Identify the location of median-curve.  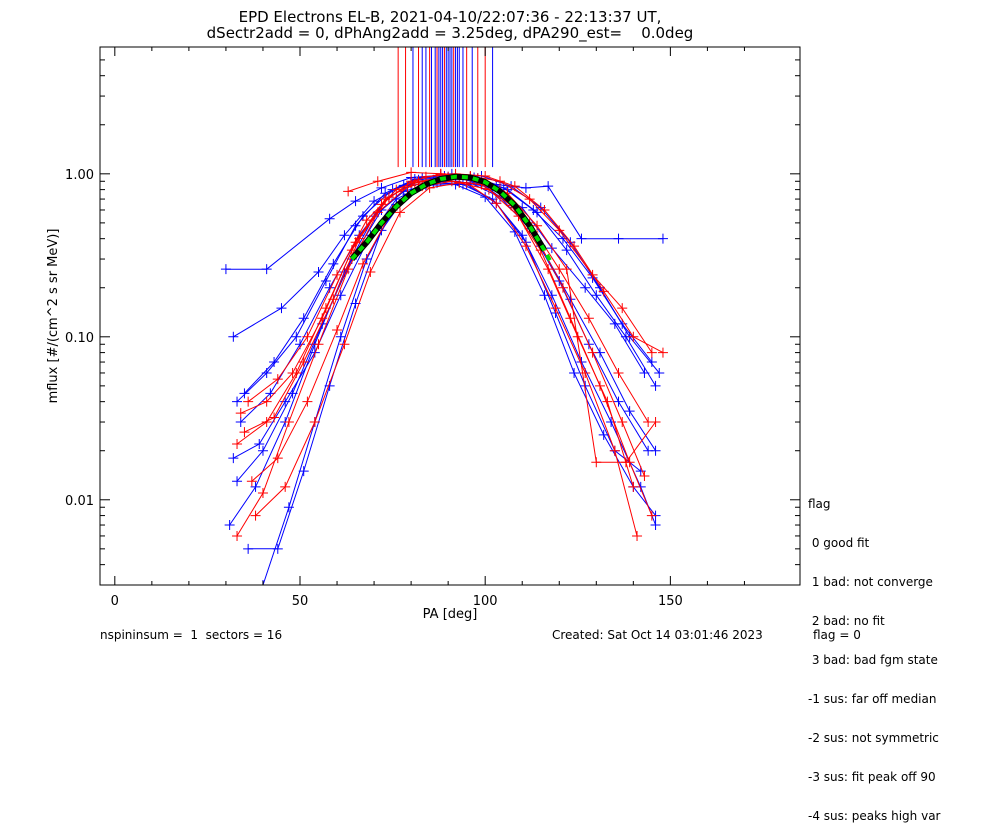
(452, 219).